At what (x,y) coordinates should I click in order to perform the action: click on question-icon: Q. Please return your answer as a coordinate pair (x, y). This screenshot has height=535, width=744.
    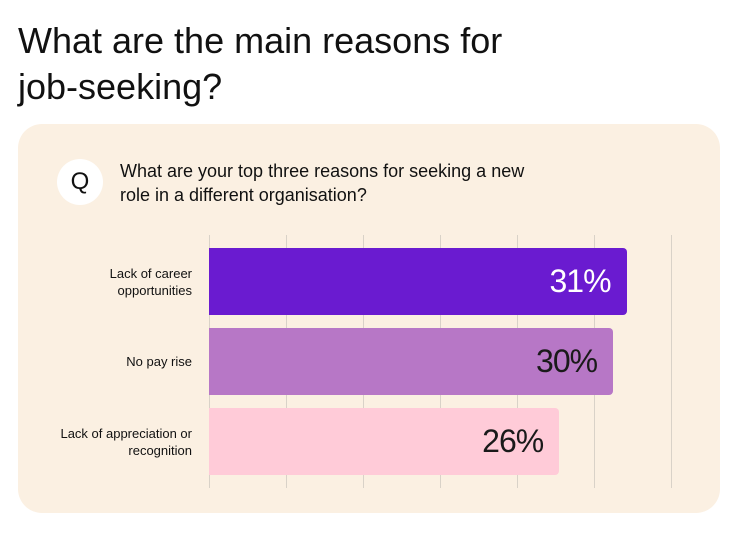
    Looking at the image, I should click on (80, 182).